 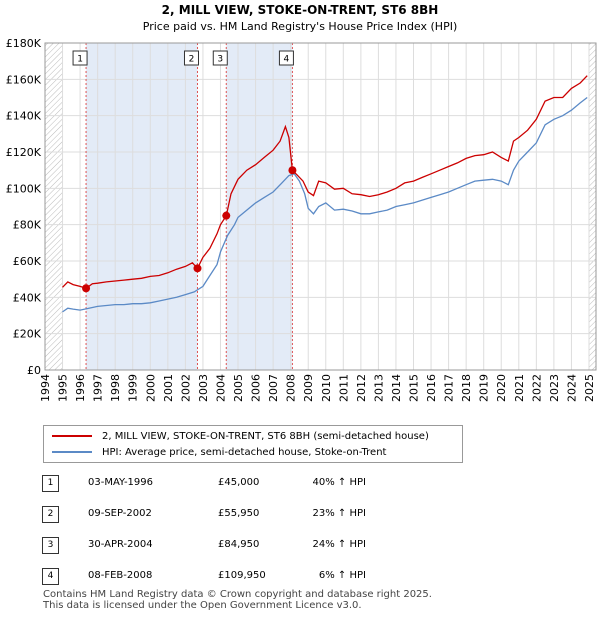 What do you see at coordinates (121, 482) in the screenshot?
I see `transaction-date: 03-MAY-1996` at bounding box center [121, 482].